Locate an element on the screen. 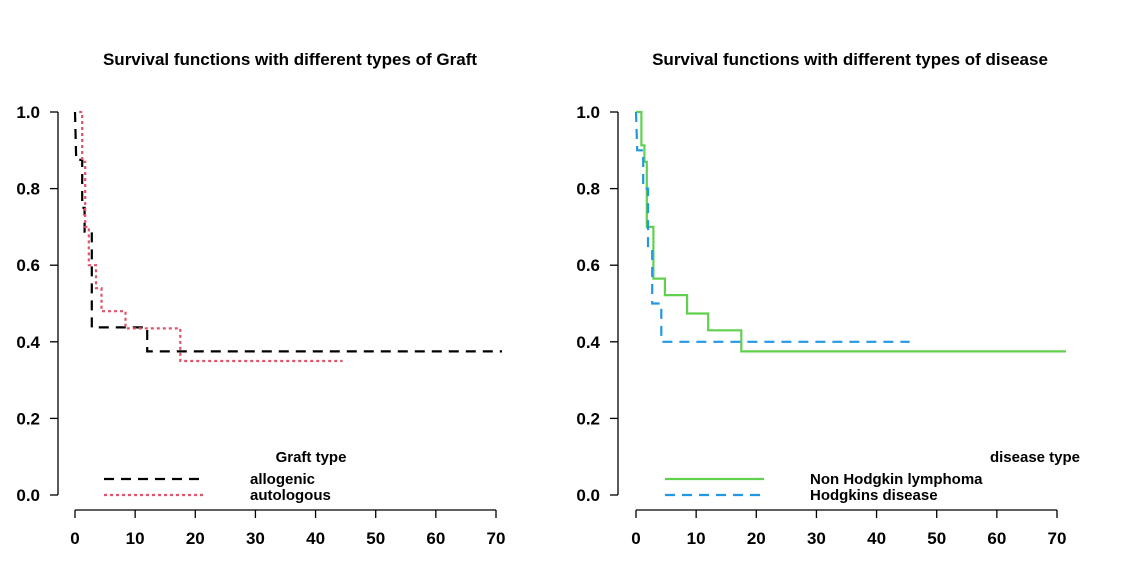 The width and height of the screenshot is (1121, 568). chart1-x-tick-label: 20 is located at coordinates (195, 538).